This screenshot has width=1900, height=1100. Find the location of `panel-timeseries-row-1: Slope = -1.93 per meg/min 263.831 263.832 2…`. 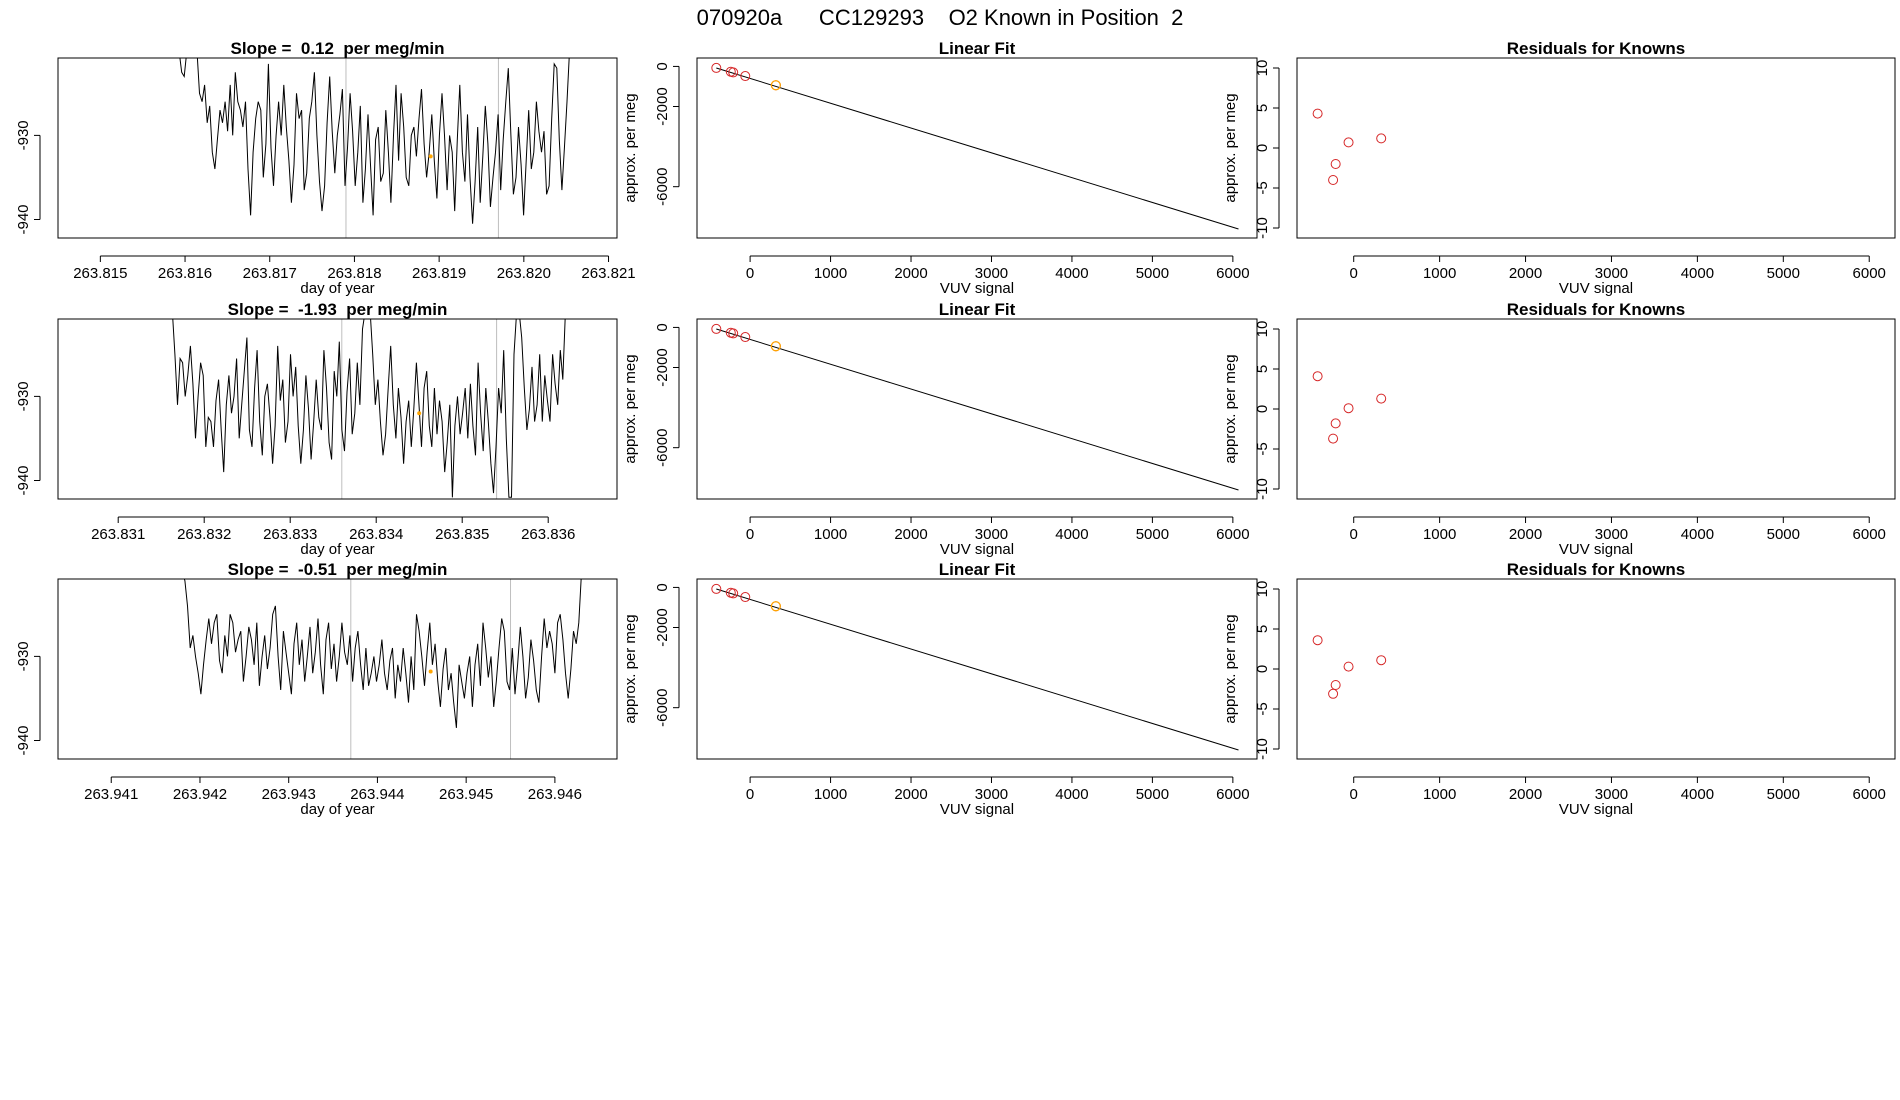

panel-timeseries-row-1: Slope = -1.93 per meg/min 263.831 263.832 2… is located at coordinates (316, 429).